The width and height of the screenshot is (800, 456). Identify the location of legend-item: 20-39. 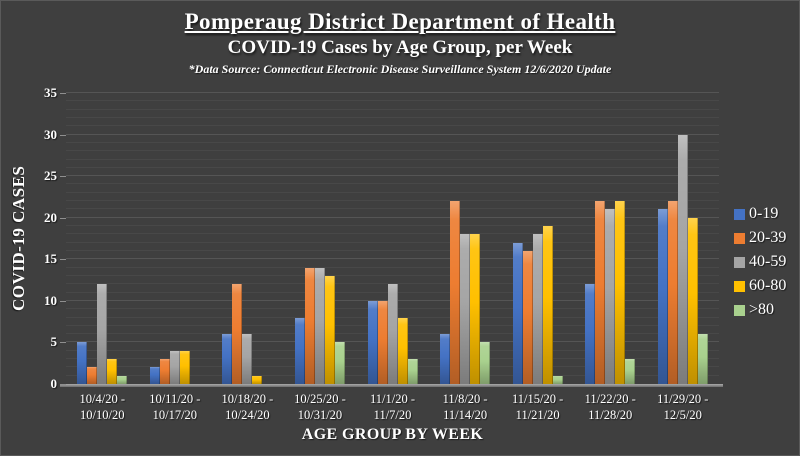
(760, 238).